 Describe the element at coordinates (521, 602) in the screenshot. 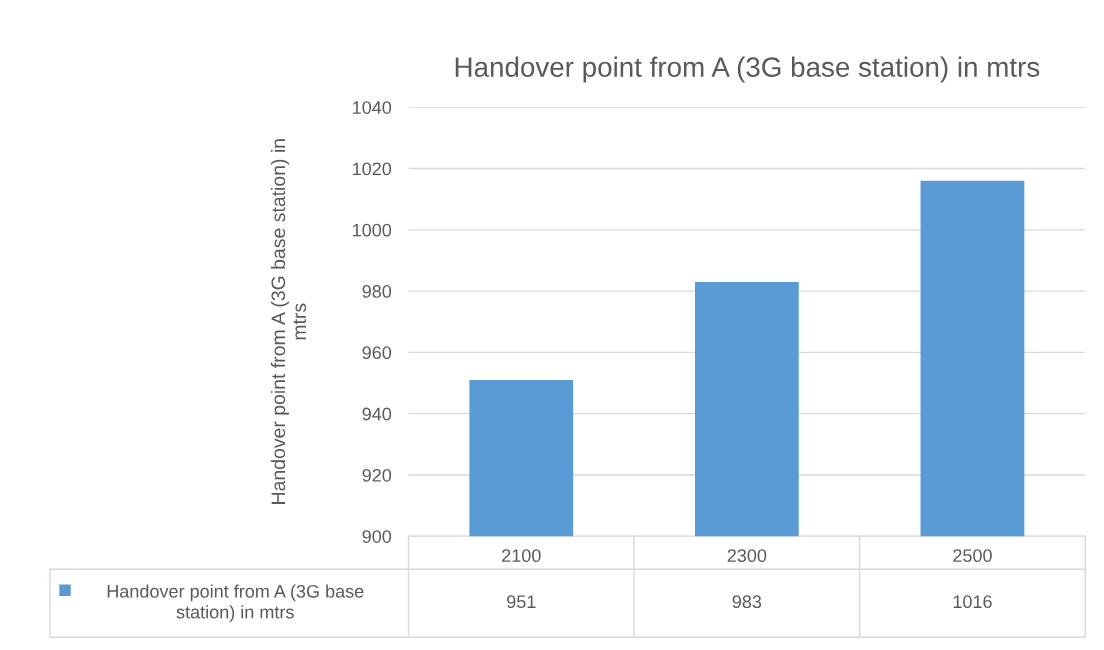

I see `data-label: 951` at that location.